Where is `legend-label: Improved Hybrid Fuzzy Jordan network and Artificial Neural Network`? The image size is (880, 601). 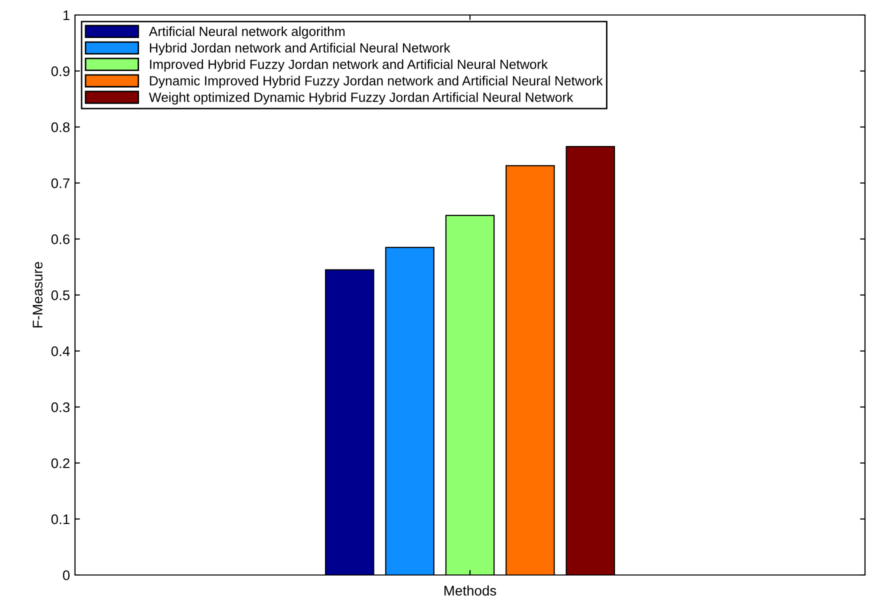
legend-label: Improved Hybrid Fuzzy Jordan network and Artificial Neural Network is located at coordinates (349, 65).